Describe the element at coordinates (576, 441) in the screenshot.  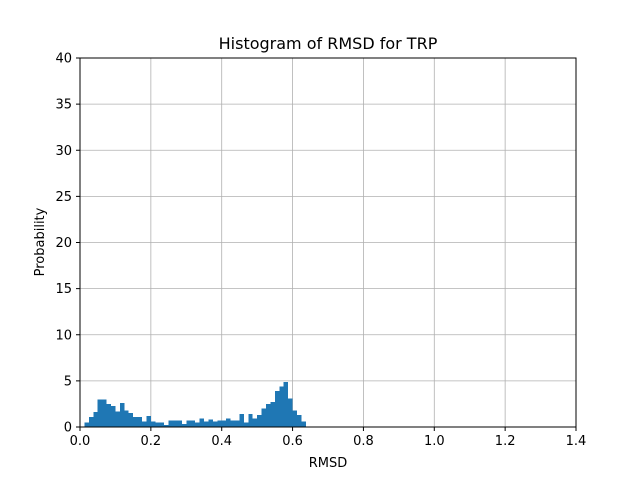
I see `x-tick-label: 1.4` at that location.